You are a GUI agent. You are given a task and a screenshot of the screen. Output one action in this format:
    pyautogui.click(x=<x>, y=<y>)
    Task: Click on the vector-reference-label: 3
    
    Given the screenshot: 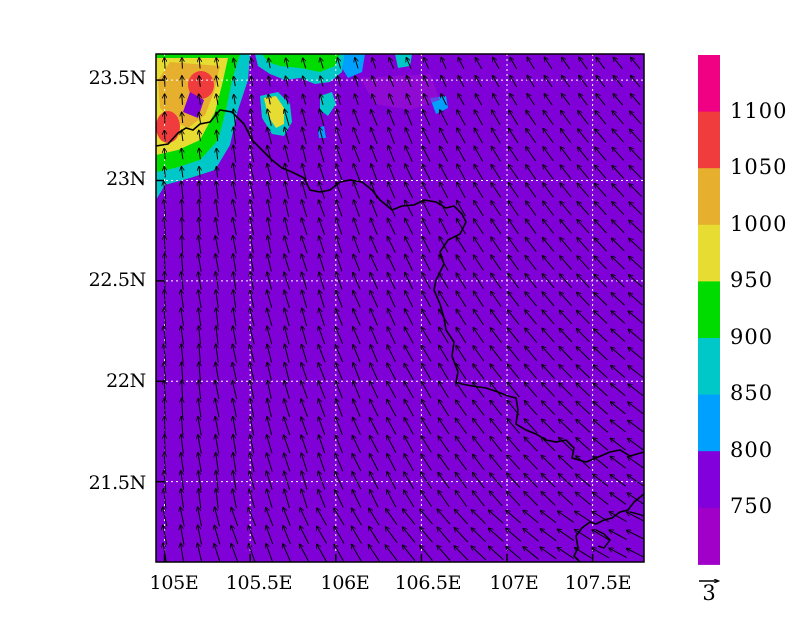 What is the action you would take?
    pyautogui.click(x=709, y=593)
    